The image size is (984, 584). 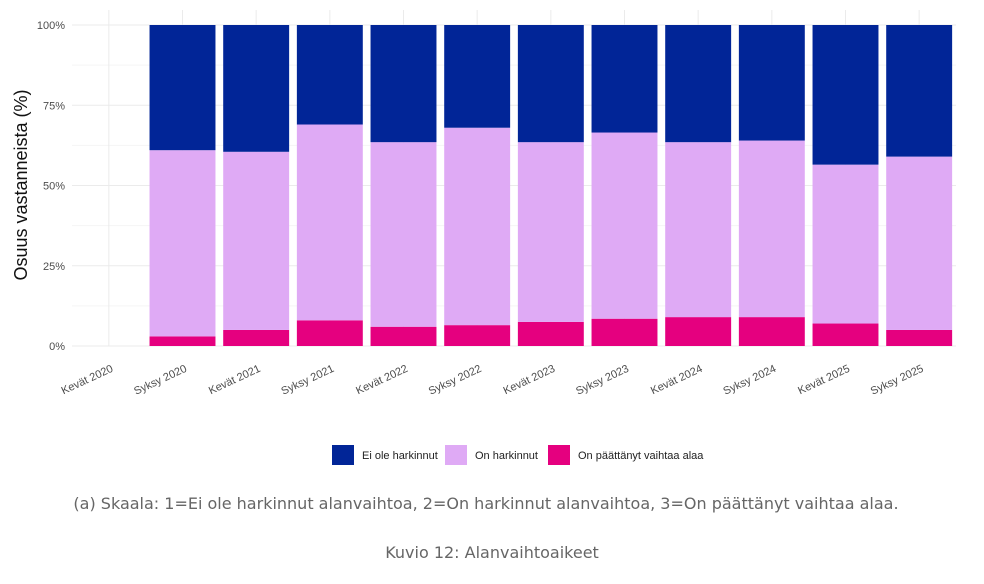 What do you see at coordinates (530, 380) in the screenshot?
I see `x-tick-label: Kevät 2023` at bounding box center [530, 380].